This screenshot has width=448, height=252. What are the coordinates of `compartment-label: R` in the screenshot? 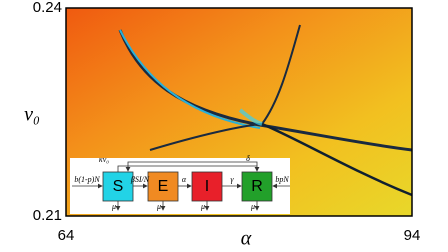 It's located at (257, 186).